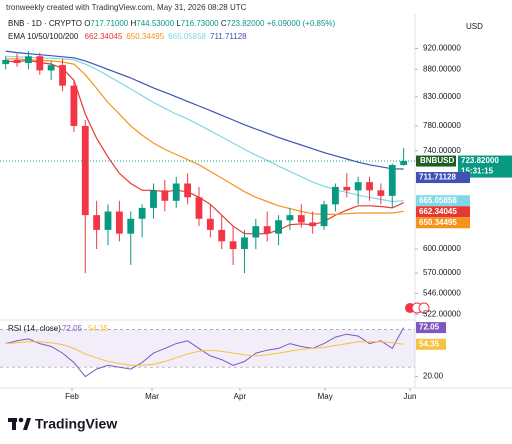 The width and height of the screenshot is (512, 444). I want to click on countdown: 15:31:15, so click(477, 171).